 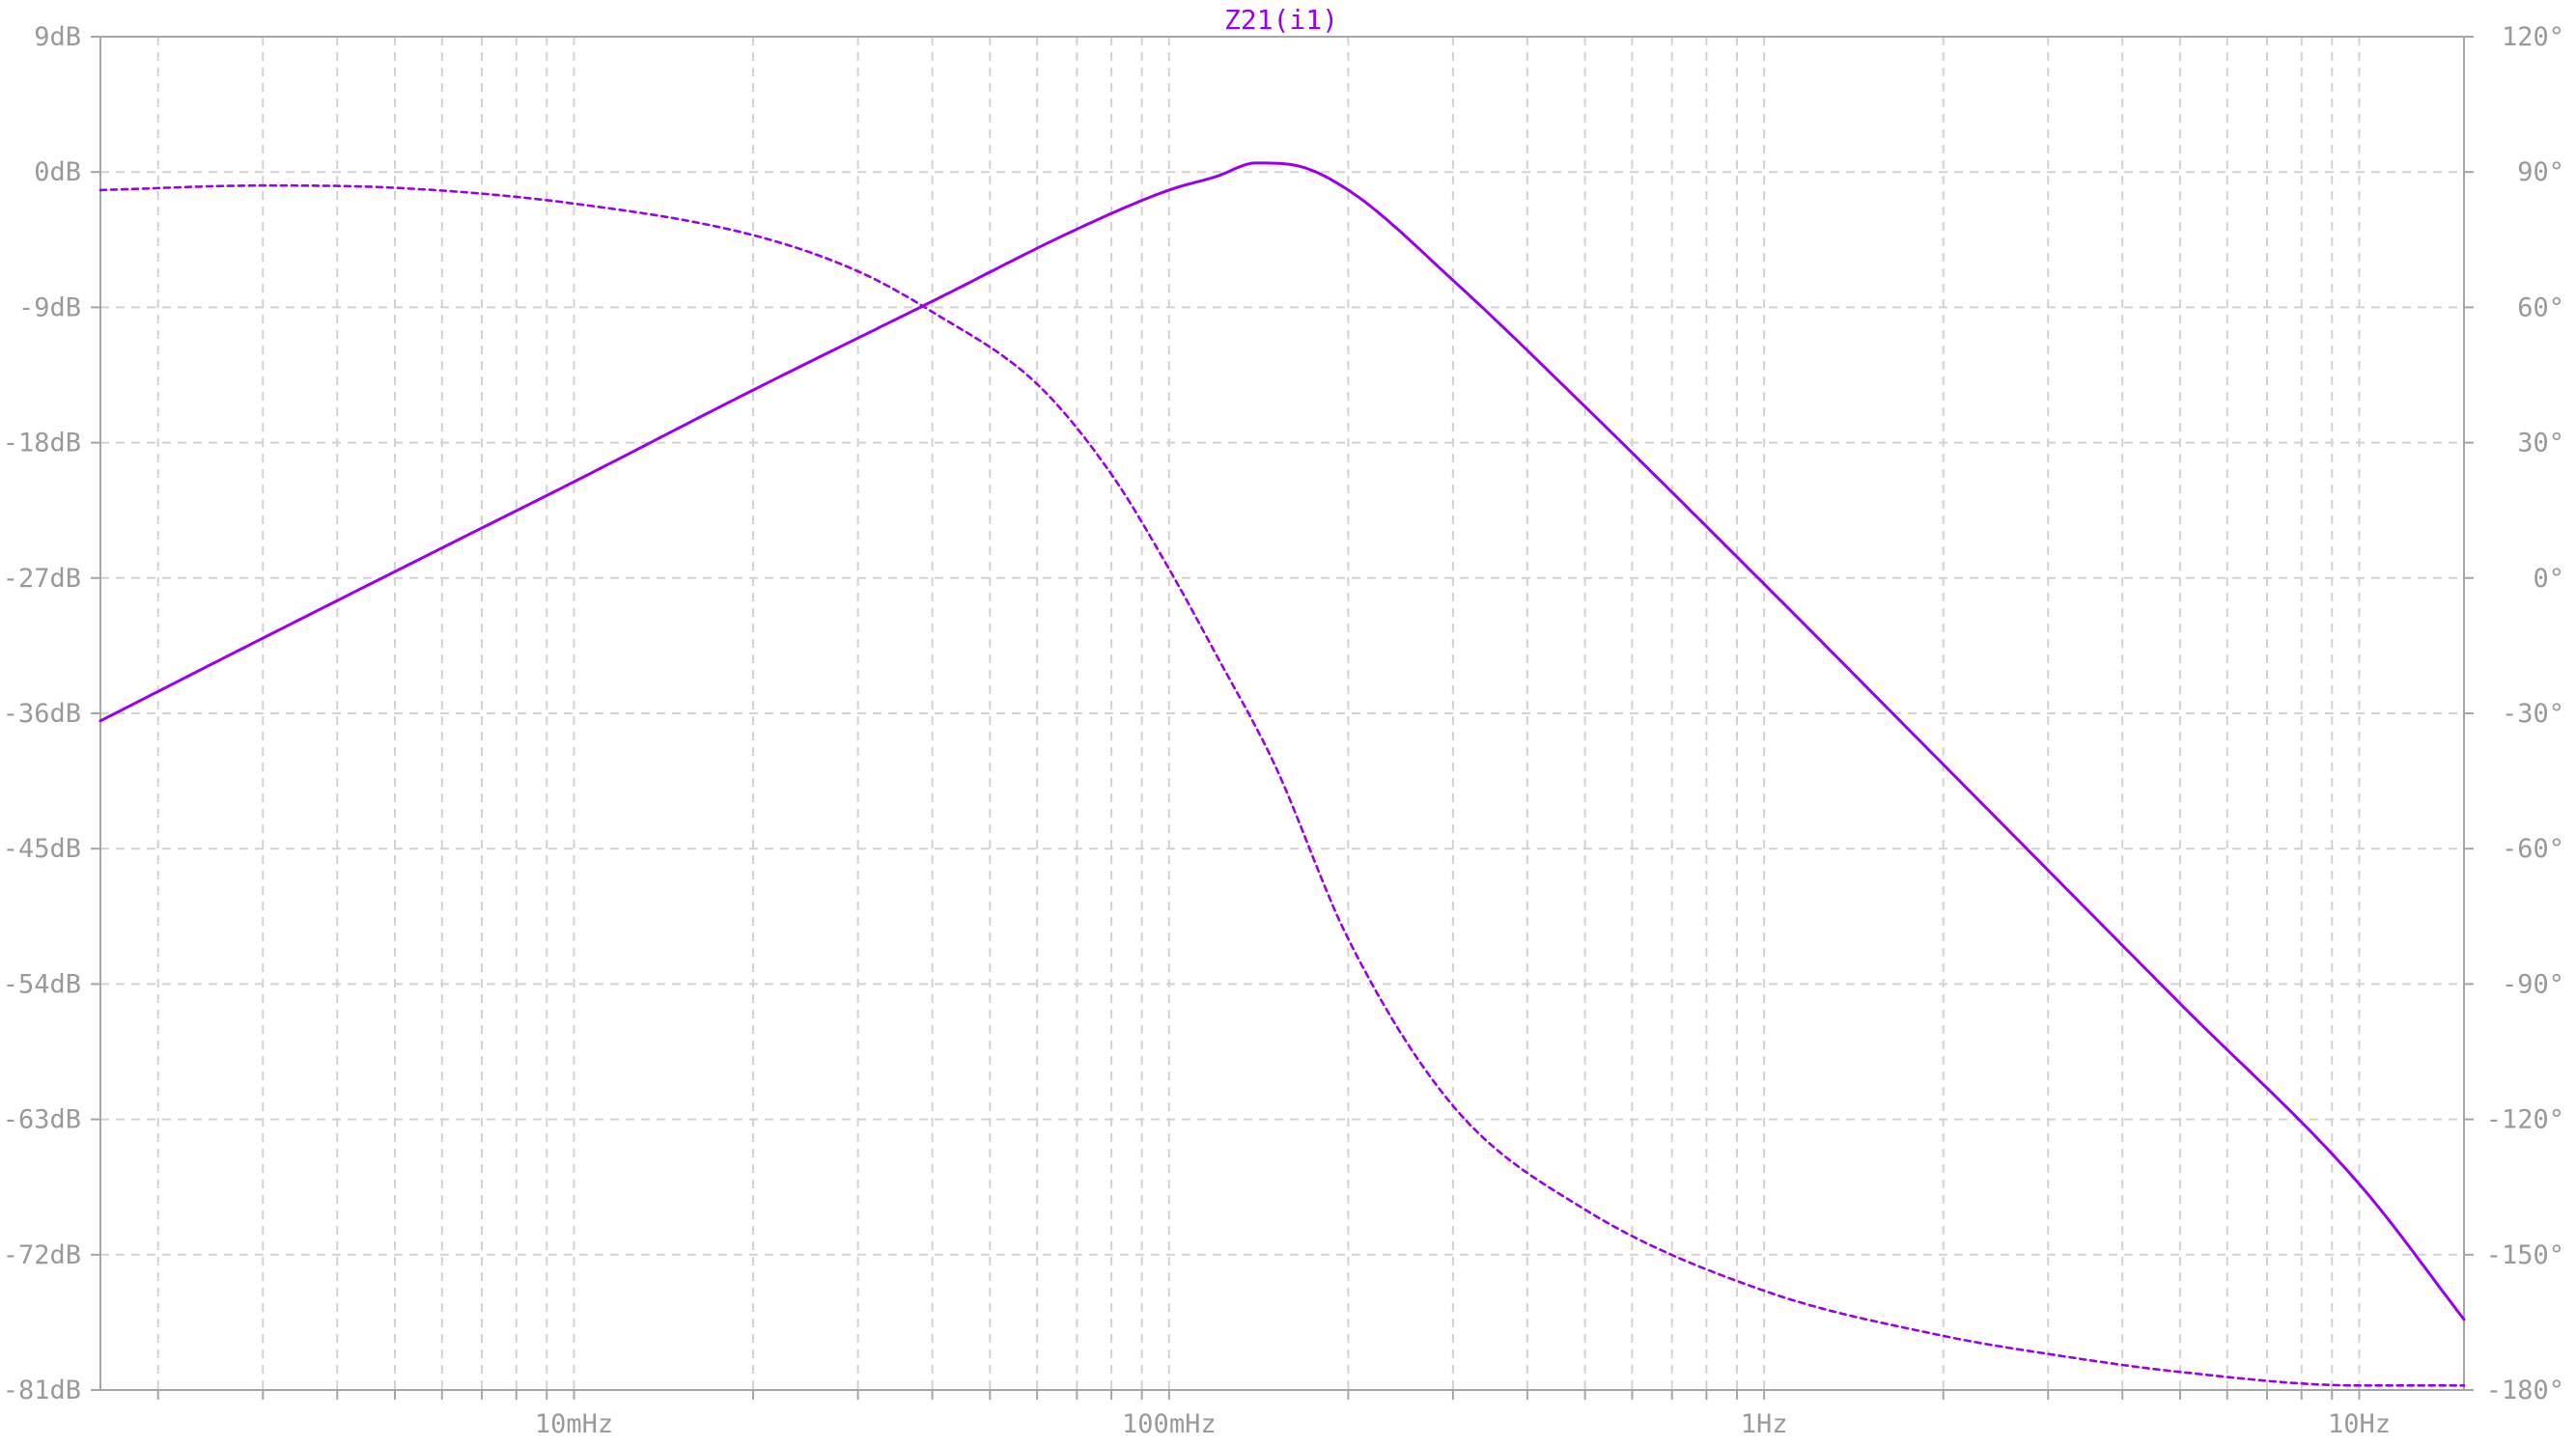 What do you see at coordinates (1463, 1424) in the screenshot?
I see `x-axis-labels: 10mHz 100mHz 1Hz 10Hz` at bounding box center [1463, 1424].